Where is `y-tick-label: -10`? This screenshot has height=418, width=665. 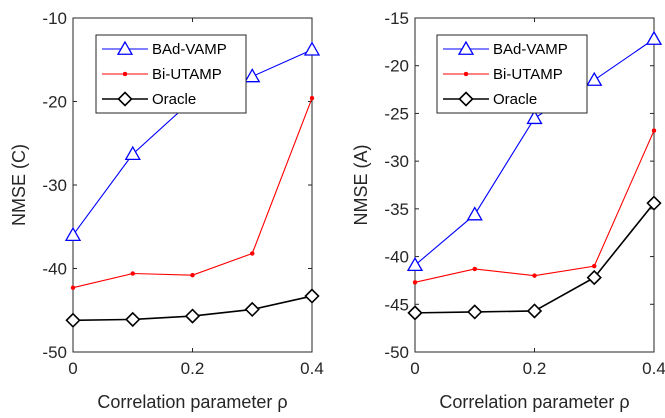
y-tick-label: -10 is located at coordinates (54, 18).